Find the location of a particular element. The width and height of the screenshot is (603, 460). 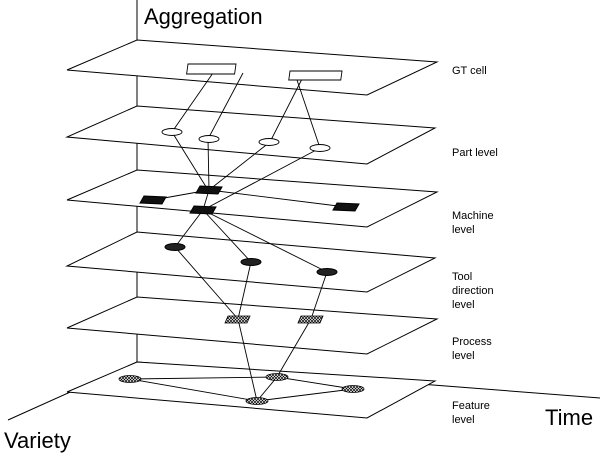

feature-nodes is located at coordinates (241, 389).